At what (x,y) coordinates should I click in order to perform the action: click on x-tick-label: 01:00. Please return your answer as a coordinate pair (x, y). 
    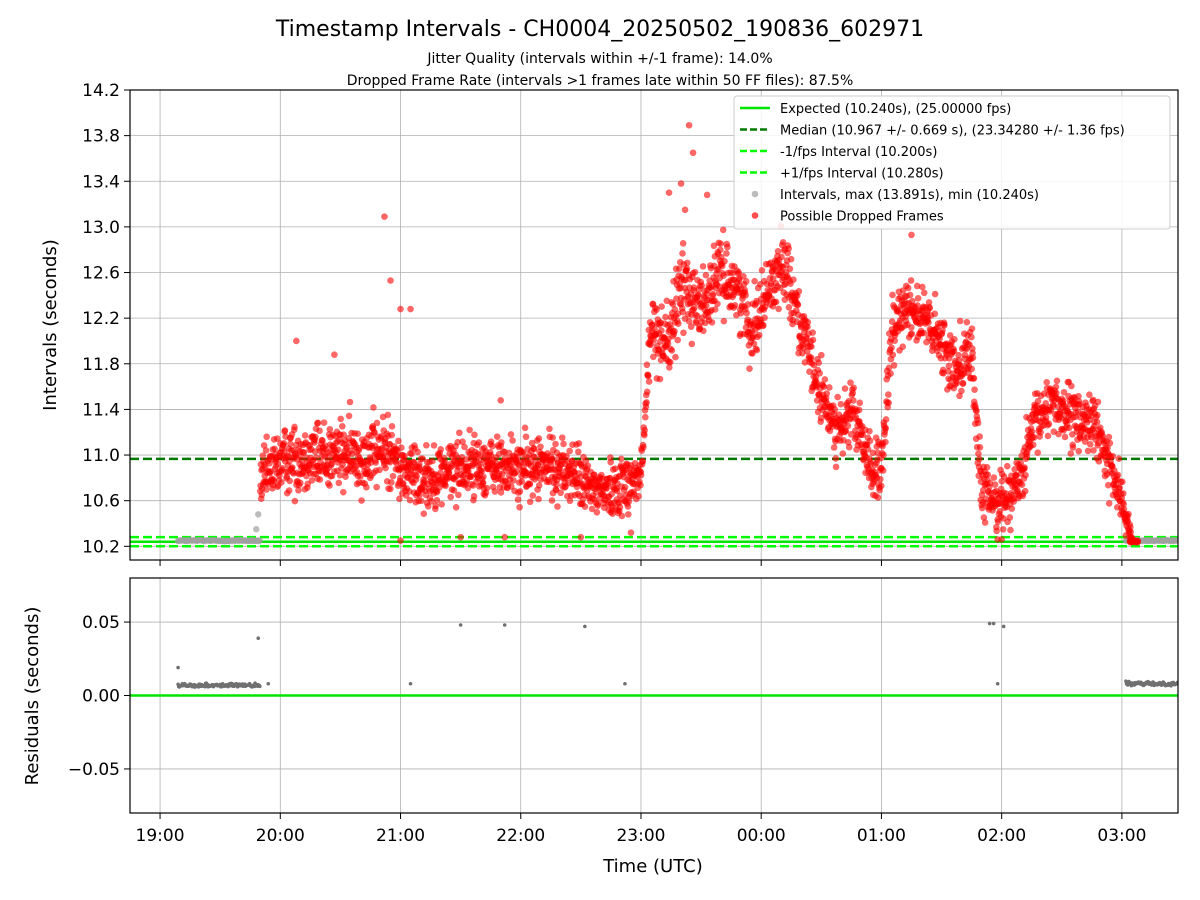
    Looking at the image, I should click on (881, 836).